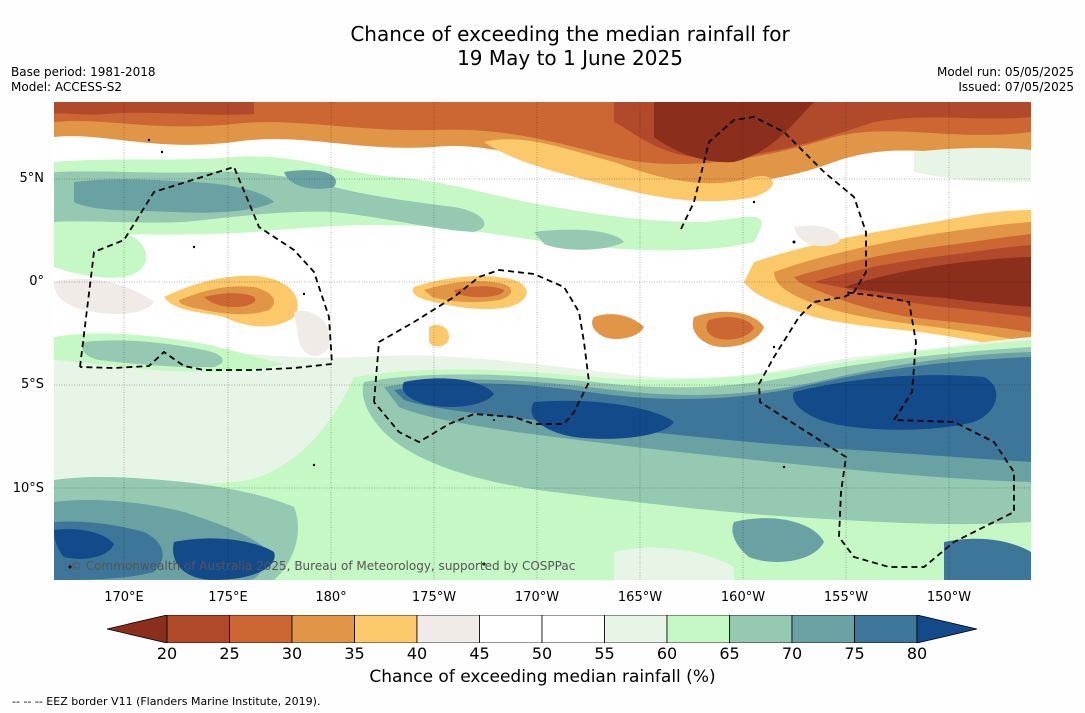 This screenshot has height=713, width=1085. Describe the element at coordinates (331, 597) in the screenshot. I see `lon-label-180: 180°` at that location.